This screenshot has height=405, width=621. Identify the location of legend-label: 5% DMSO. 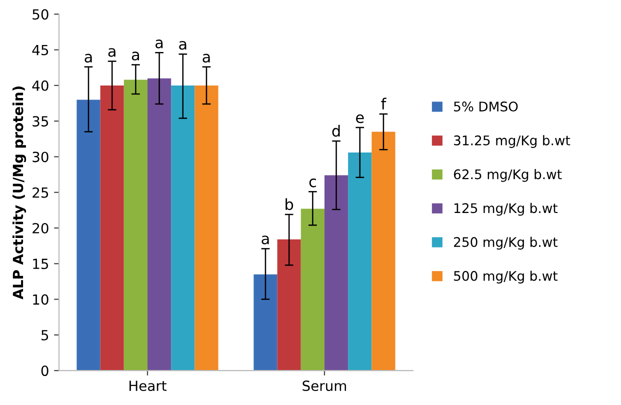
(486, 107).